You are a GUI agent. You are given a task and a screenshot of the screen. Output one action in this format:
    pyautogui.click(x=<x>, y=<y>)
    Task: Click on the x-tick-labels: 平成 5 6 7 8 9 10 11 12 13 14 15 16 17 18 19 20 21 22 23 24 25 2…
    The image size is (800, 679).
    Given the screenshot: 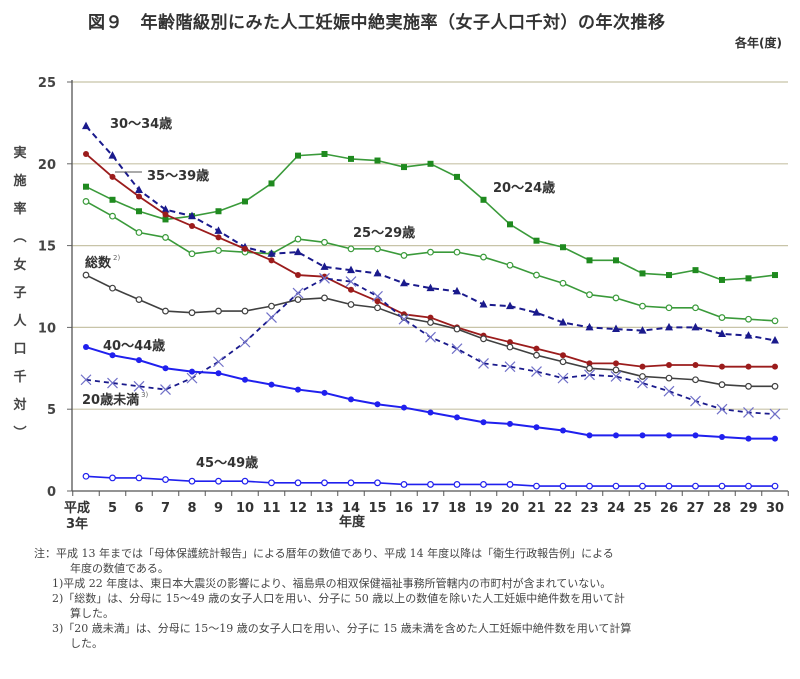 What is the action you would take?
    pyautogui.click(x=424, y=516)
    